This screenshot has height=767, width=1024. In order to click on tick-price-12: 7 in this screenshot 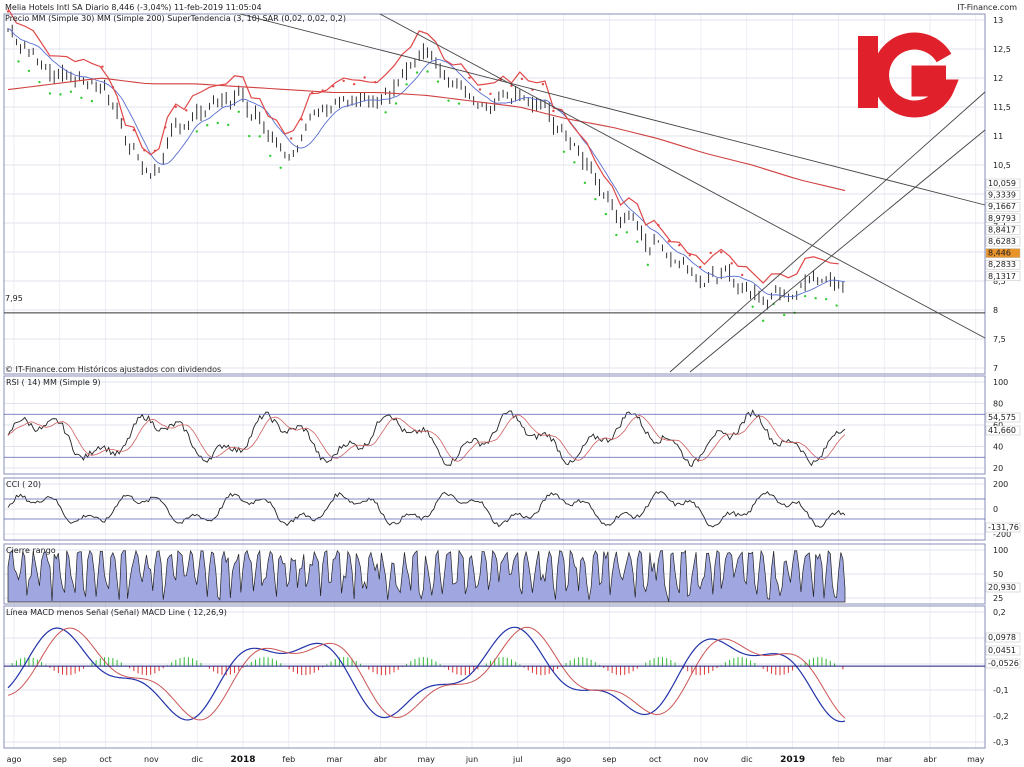, I will do `click(995, 368)`.